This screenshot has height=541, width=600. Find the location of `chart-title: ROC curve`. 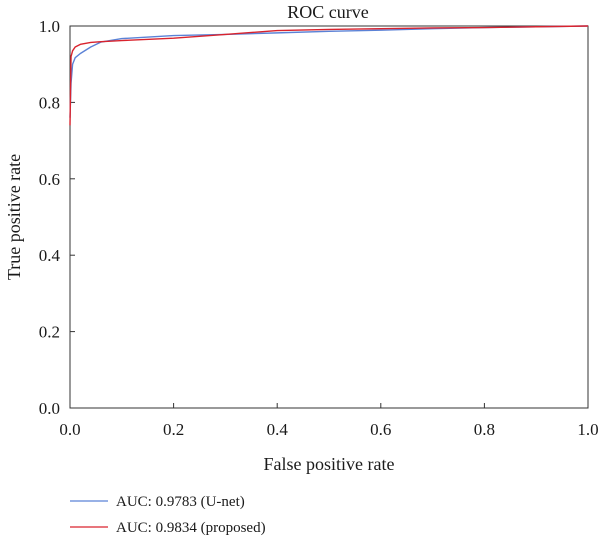

chart-title: ROC curve is located at coordinates (327, 12).